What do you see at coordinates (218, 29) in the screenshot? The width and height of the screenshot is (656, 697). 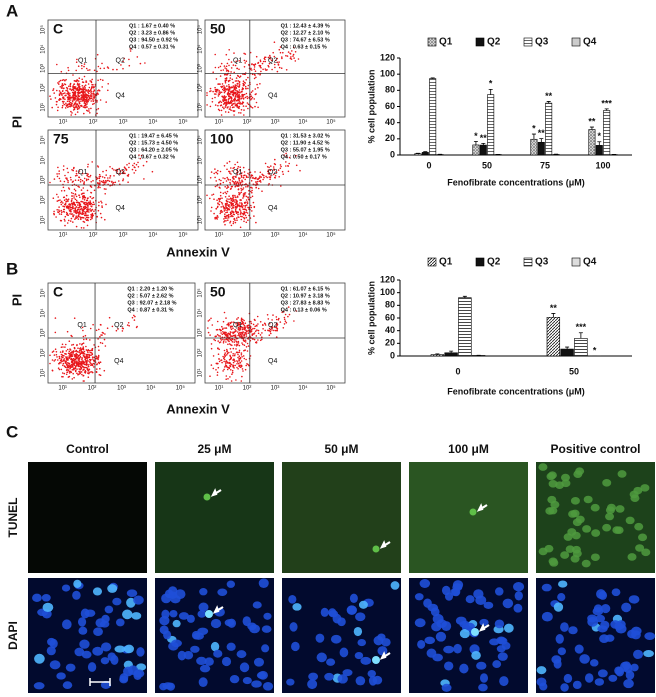 I see `plot-label: 50` at bounding box center [218, 29].